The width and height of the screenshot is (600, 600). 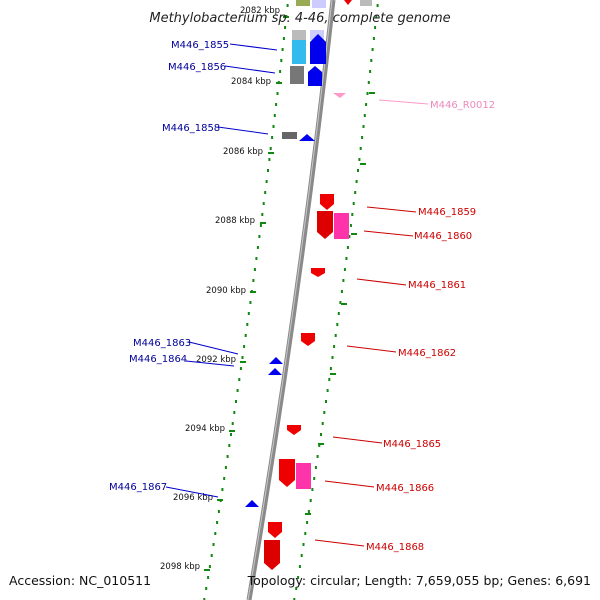 What do you see at coordinates (437, 285) in the screenshot?
I see `gene-label: M446_1861` at bounding box center [437, 285].